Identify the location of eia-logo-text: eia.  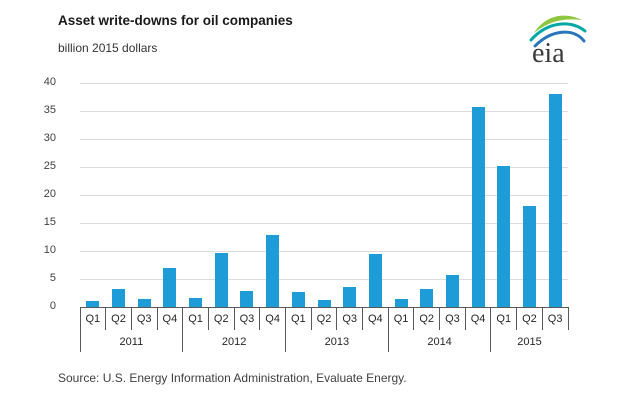
(548, 53).